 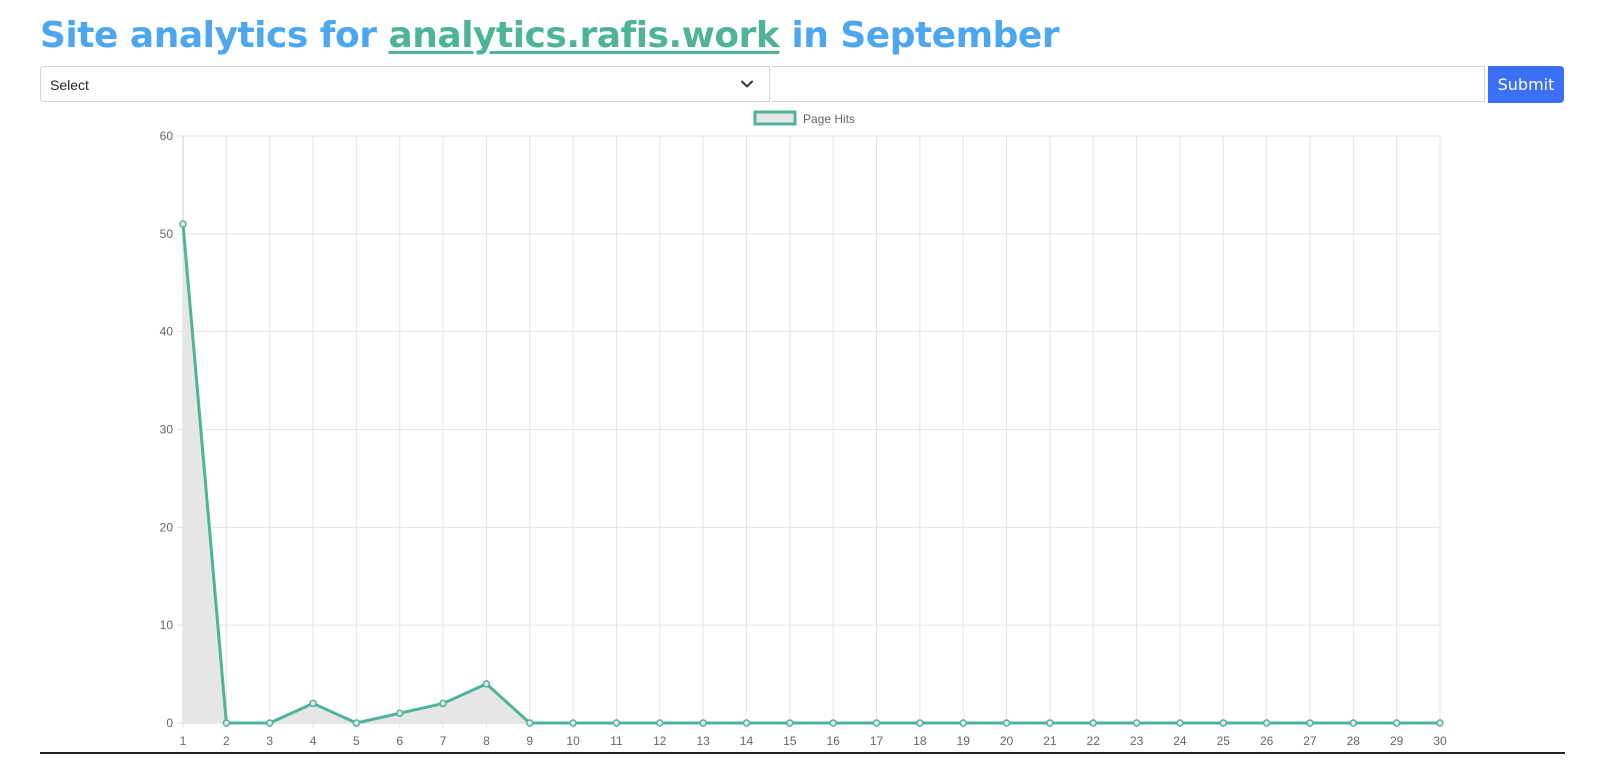 I want to click on title-prefix: Site analytics for, so click(x=214, y=35).